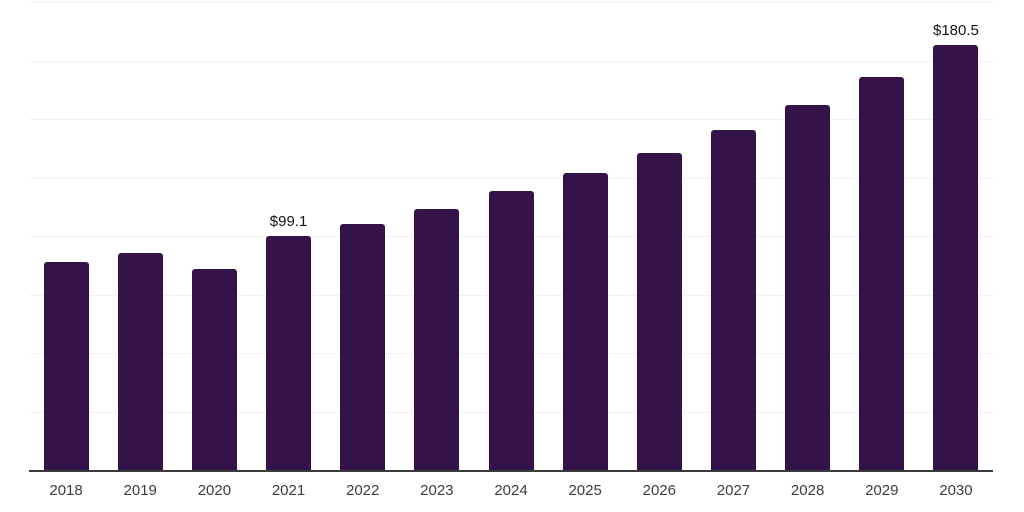 The height and width of the screenshot is (512, 1024). I want to click on x-tick-label-2030: 2030, so click(956, 490).